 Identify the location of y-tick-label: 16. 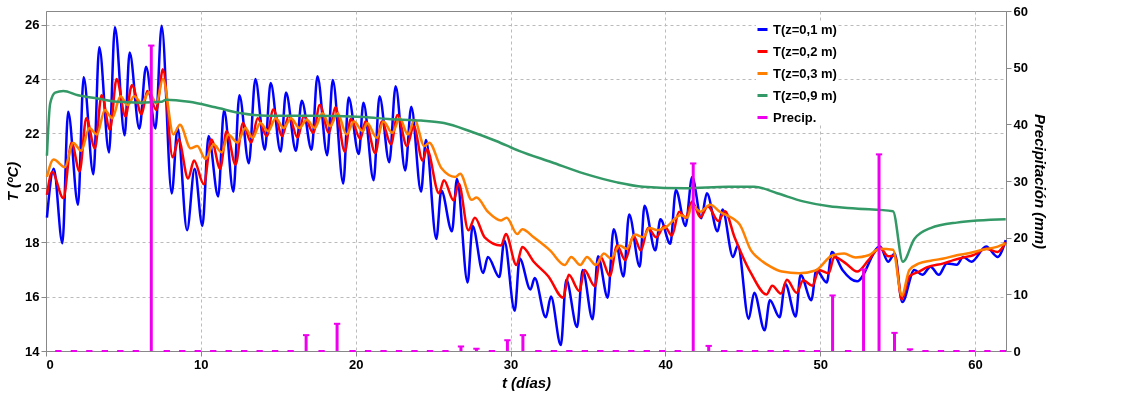
(32, 297).